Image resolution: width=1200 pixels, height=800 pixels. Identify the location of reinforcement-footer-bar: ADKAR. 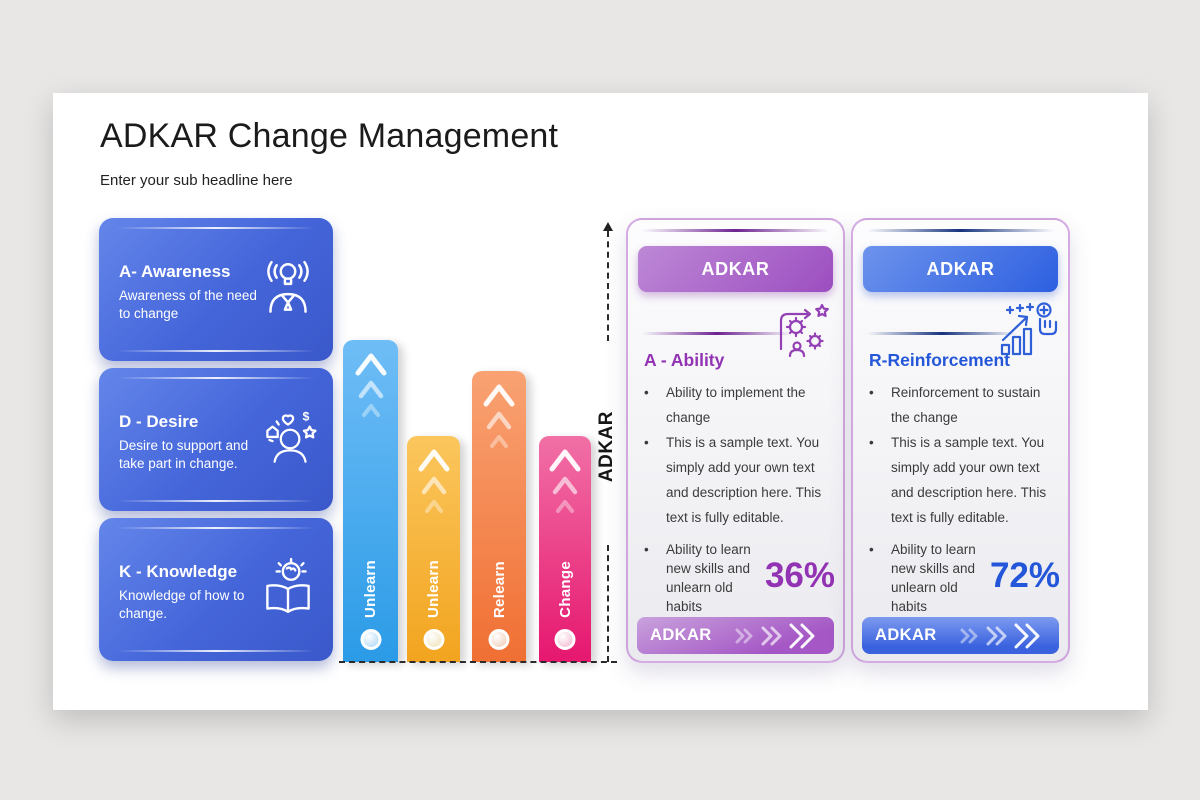
(960, 635).